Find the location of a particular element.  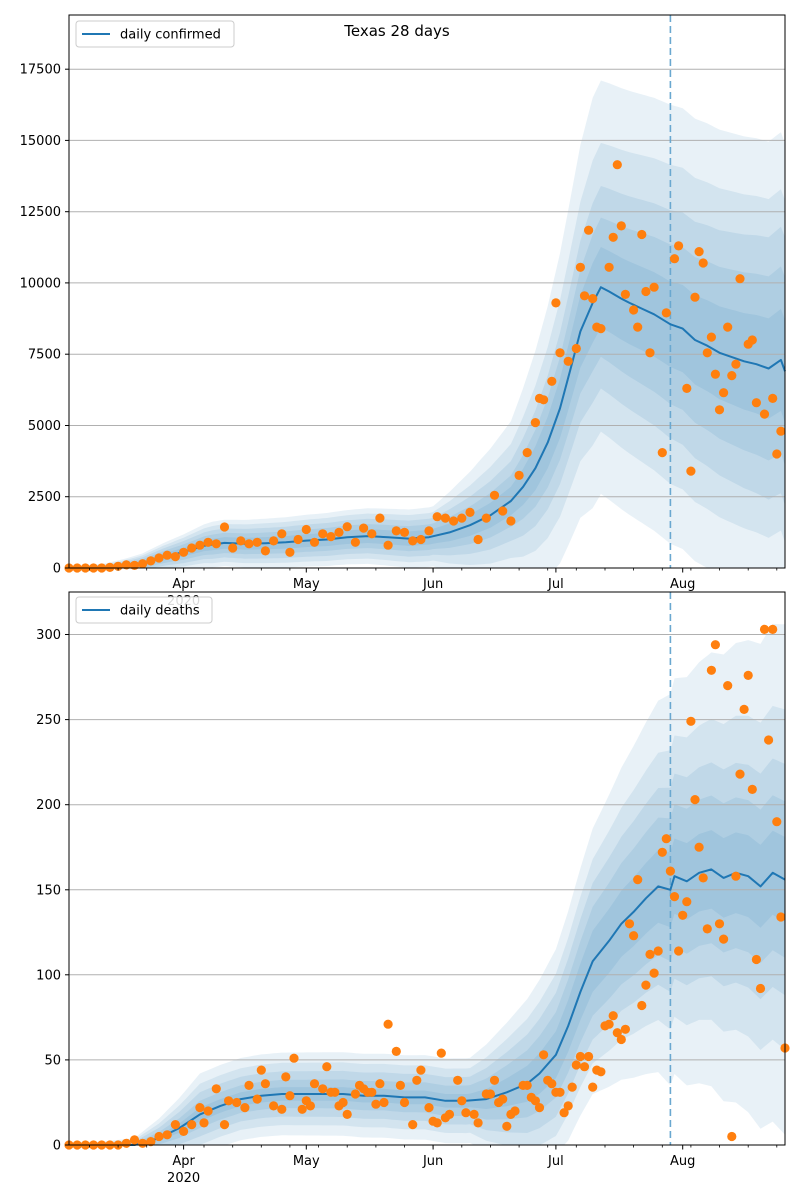

legend-label: daily deaths is located at coordinates (160, 611).